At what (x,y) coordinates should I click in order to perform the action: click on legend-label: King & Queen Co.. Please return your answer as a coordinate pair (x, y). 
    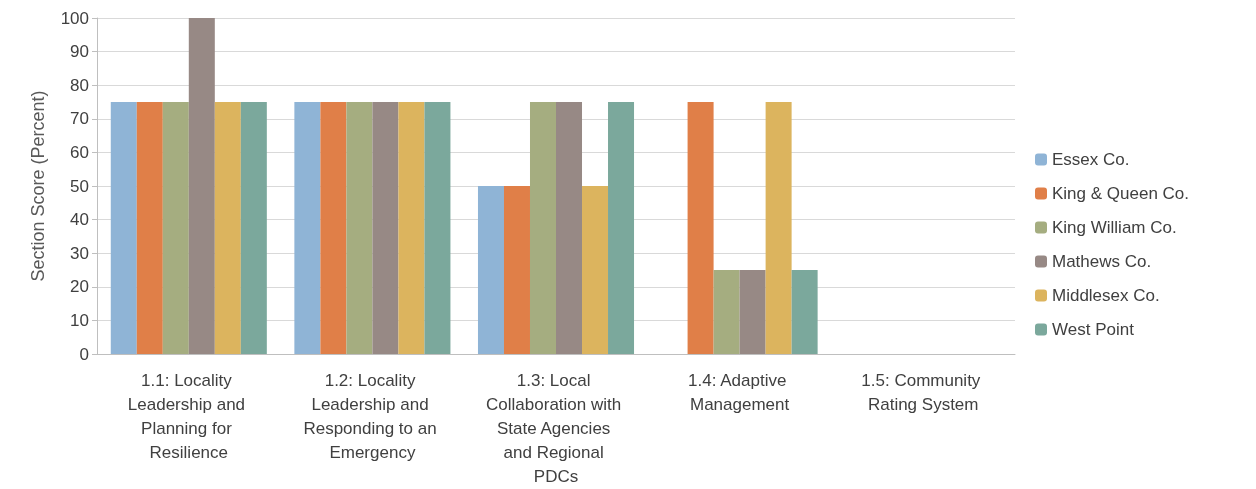
    Looking at the image, I should click on (1121, 193).